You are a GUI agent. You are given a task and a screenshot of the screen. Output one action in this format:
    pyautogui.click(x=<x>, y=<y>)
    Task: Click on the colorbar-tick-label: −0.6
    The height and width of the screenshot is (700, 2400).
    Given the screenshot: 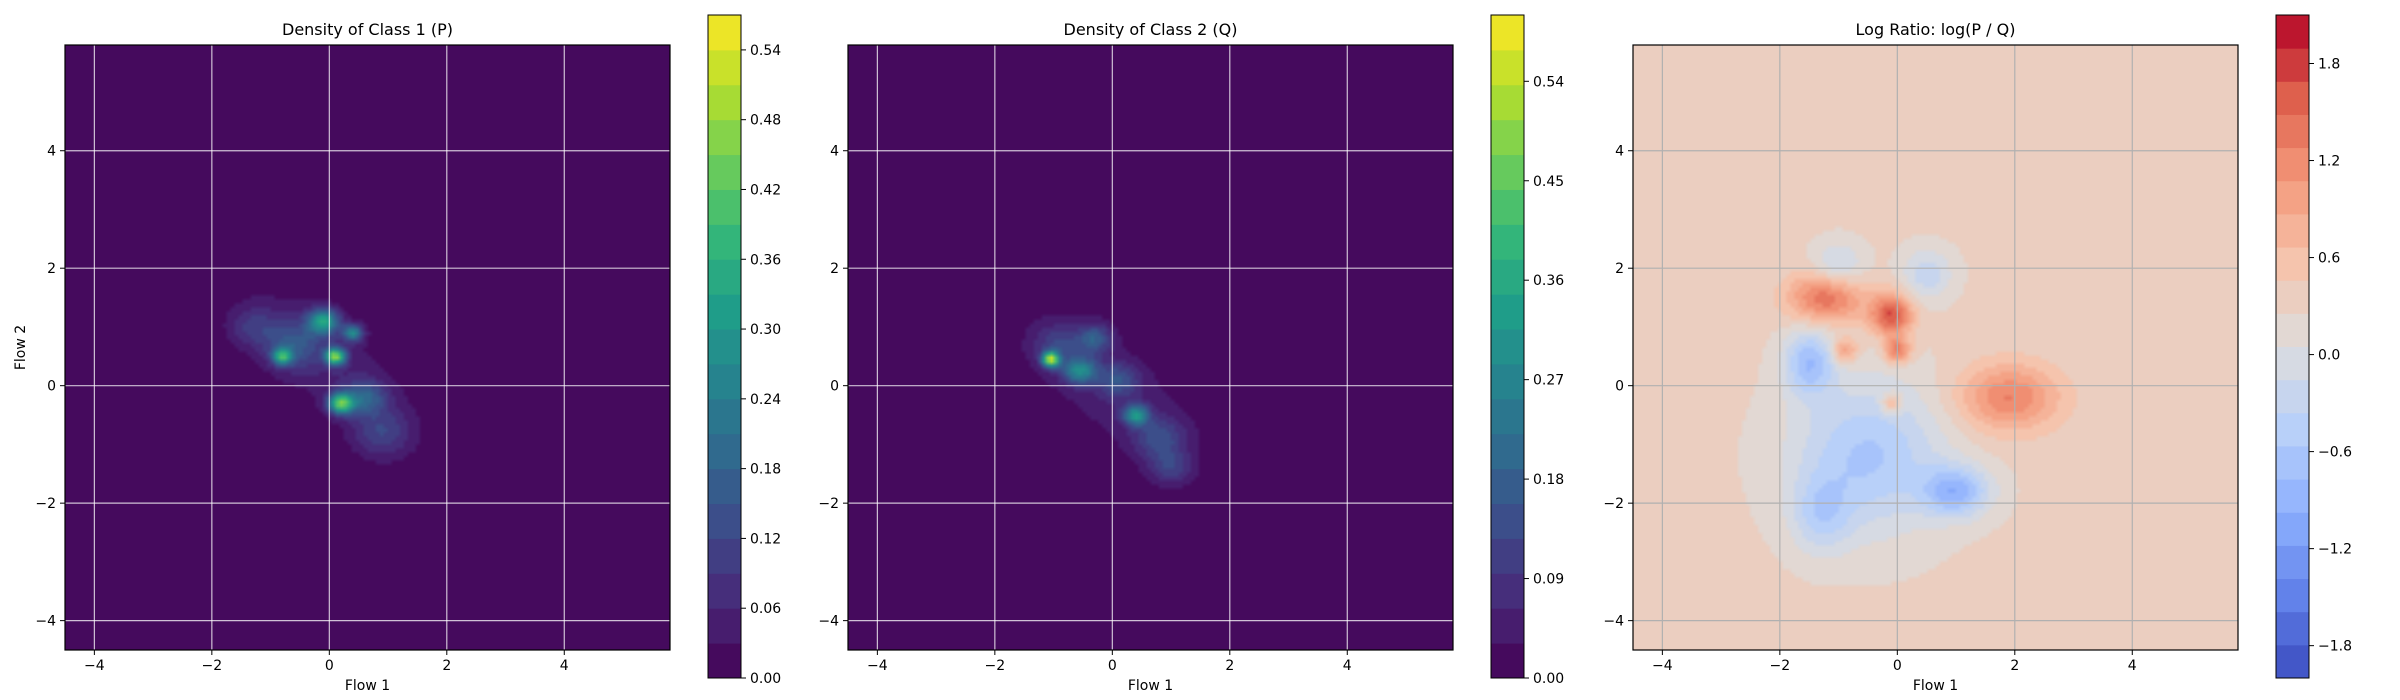 What is the action you would take?
    pyautogui.click(x=2335, y=453)
    